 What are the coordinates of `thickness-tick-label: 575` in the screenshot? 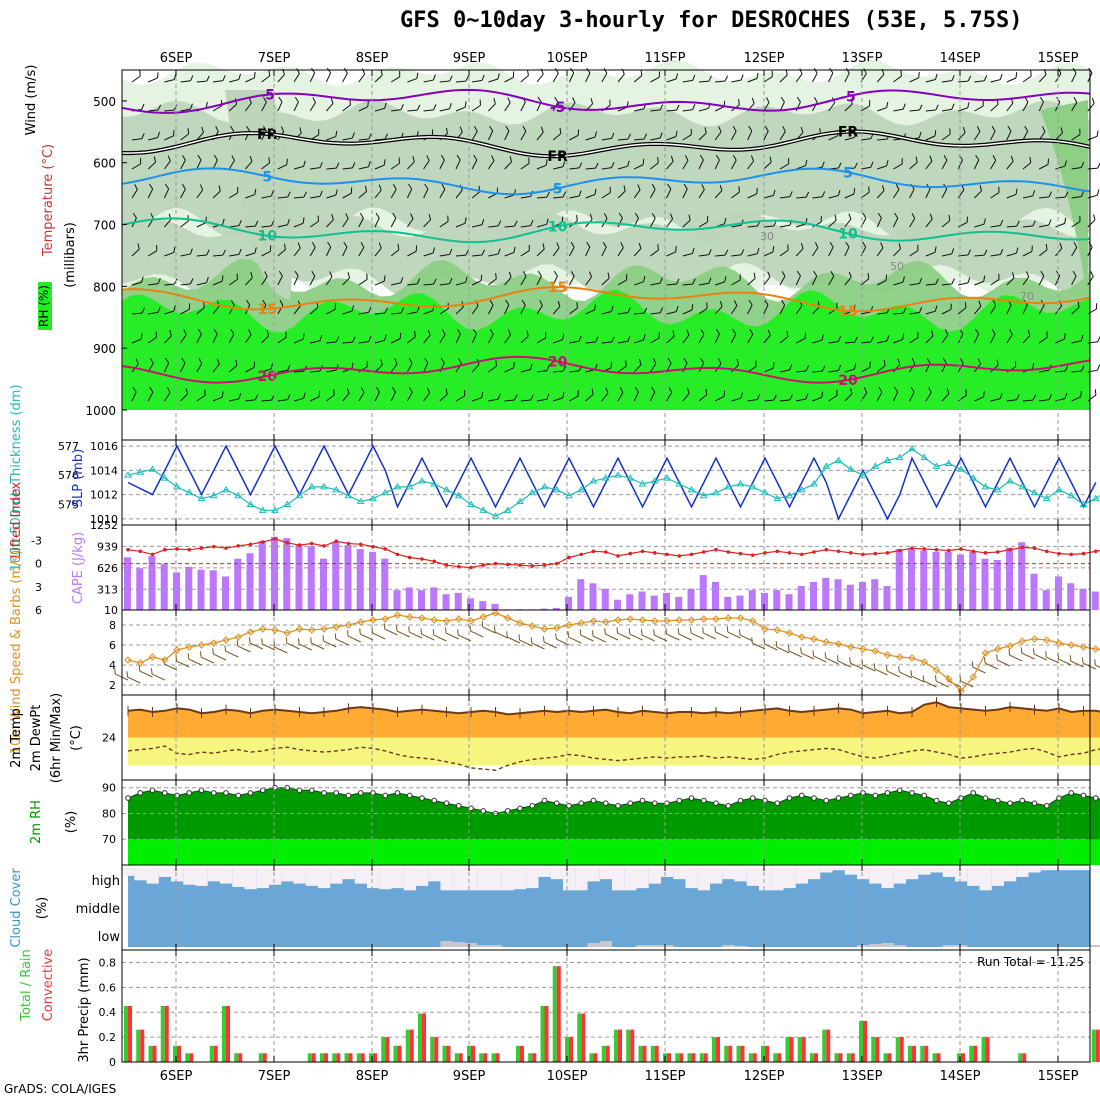 It's located at (68, 504).